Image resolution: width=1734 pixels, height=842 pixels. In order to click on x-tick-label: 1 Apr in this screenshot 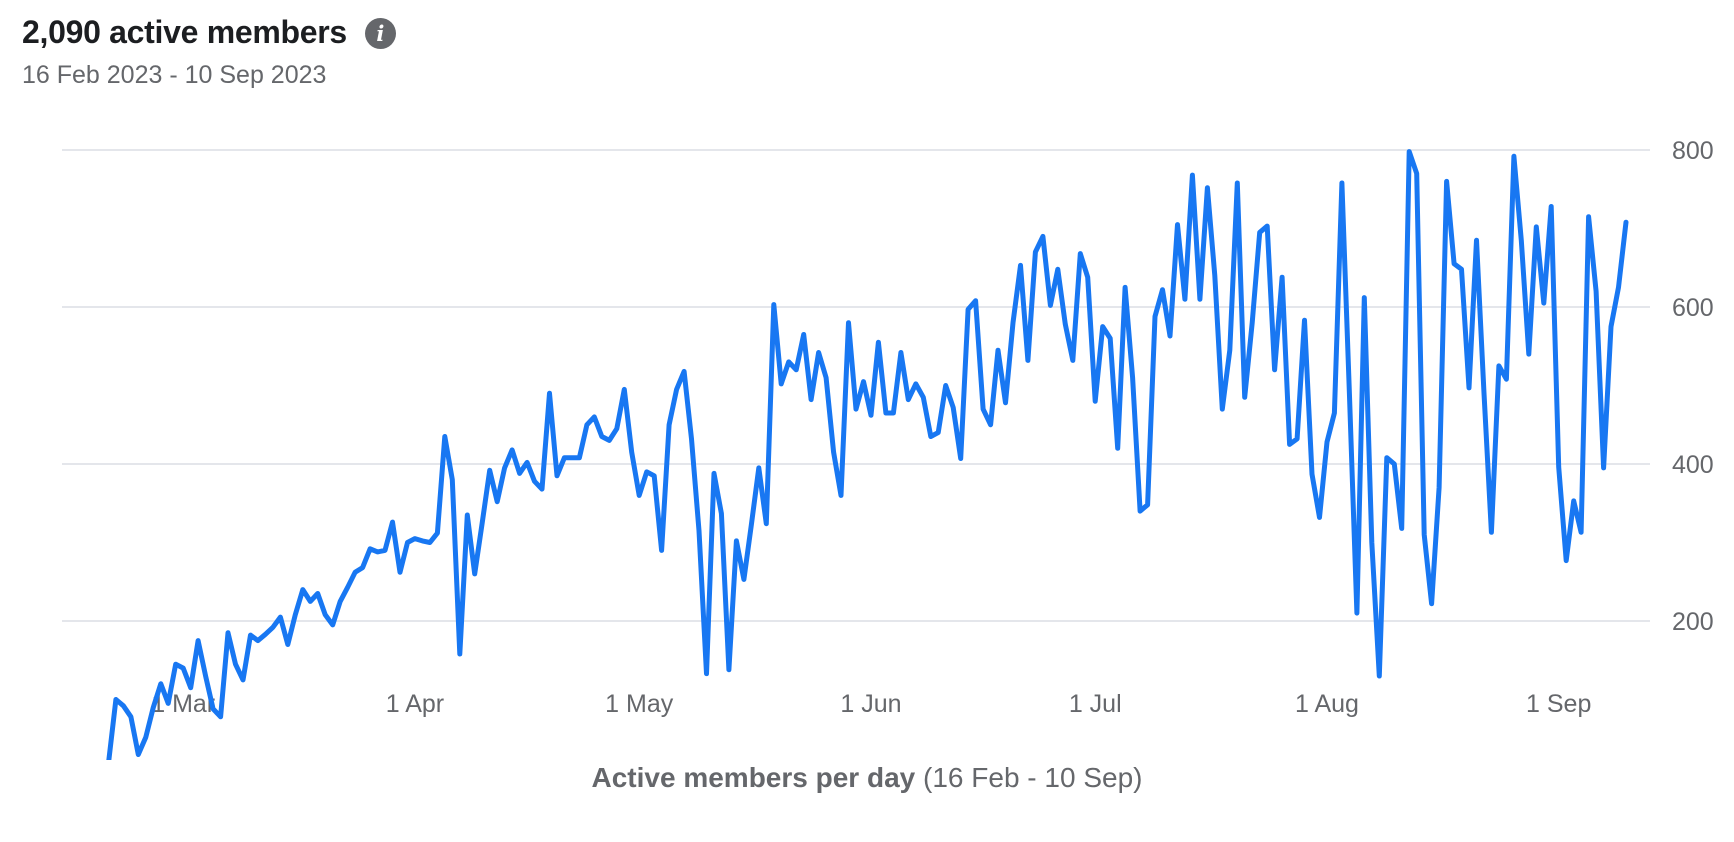, I will do `click(415, 704)`.